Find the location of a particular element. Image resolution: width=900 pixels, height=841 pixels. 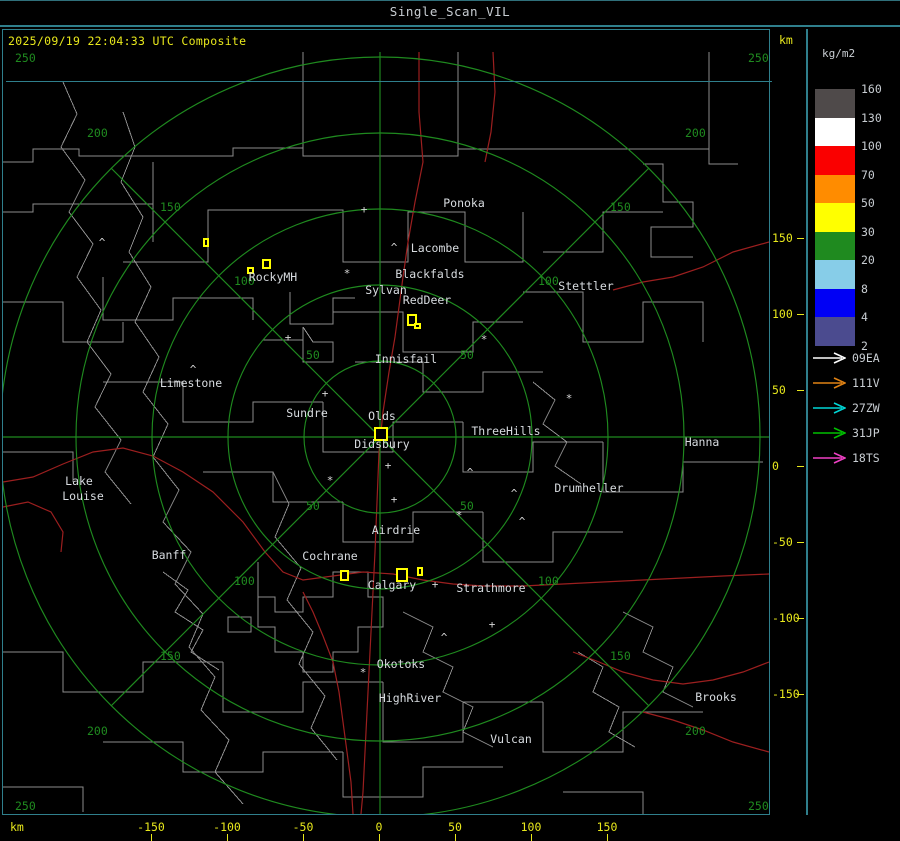

city-label: HighRiver is located at coordinates (410, 698).